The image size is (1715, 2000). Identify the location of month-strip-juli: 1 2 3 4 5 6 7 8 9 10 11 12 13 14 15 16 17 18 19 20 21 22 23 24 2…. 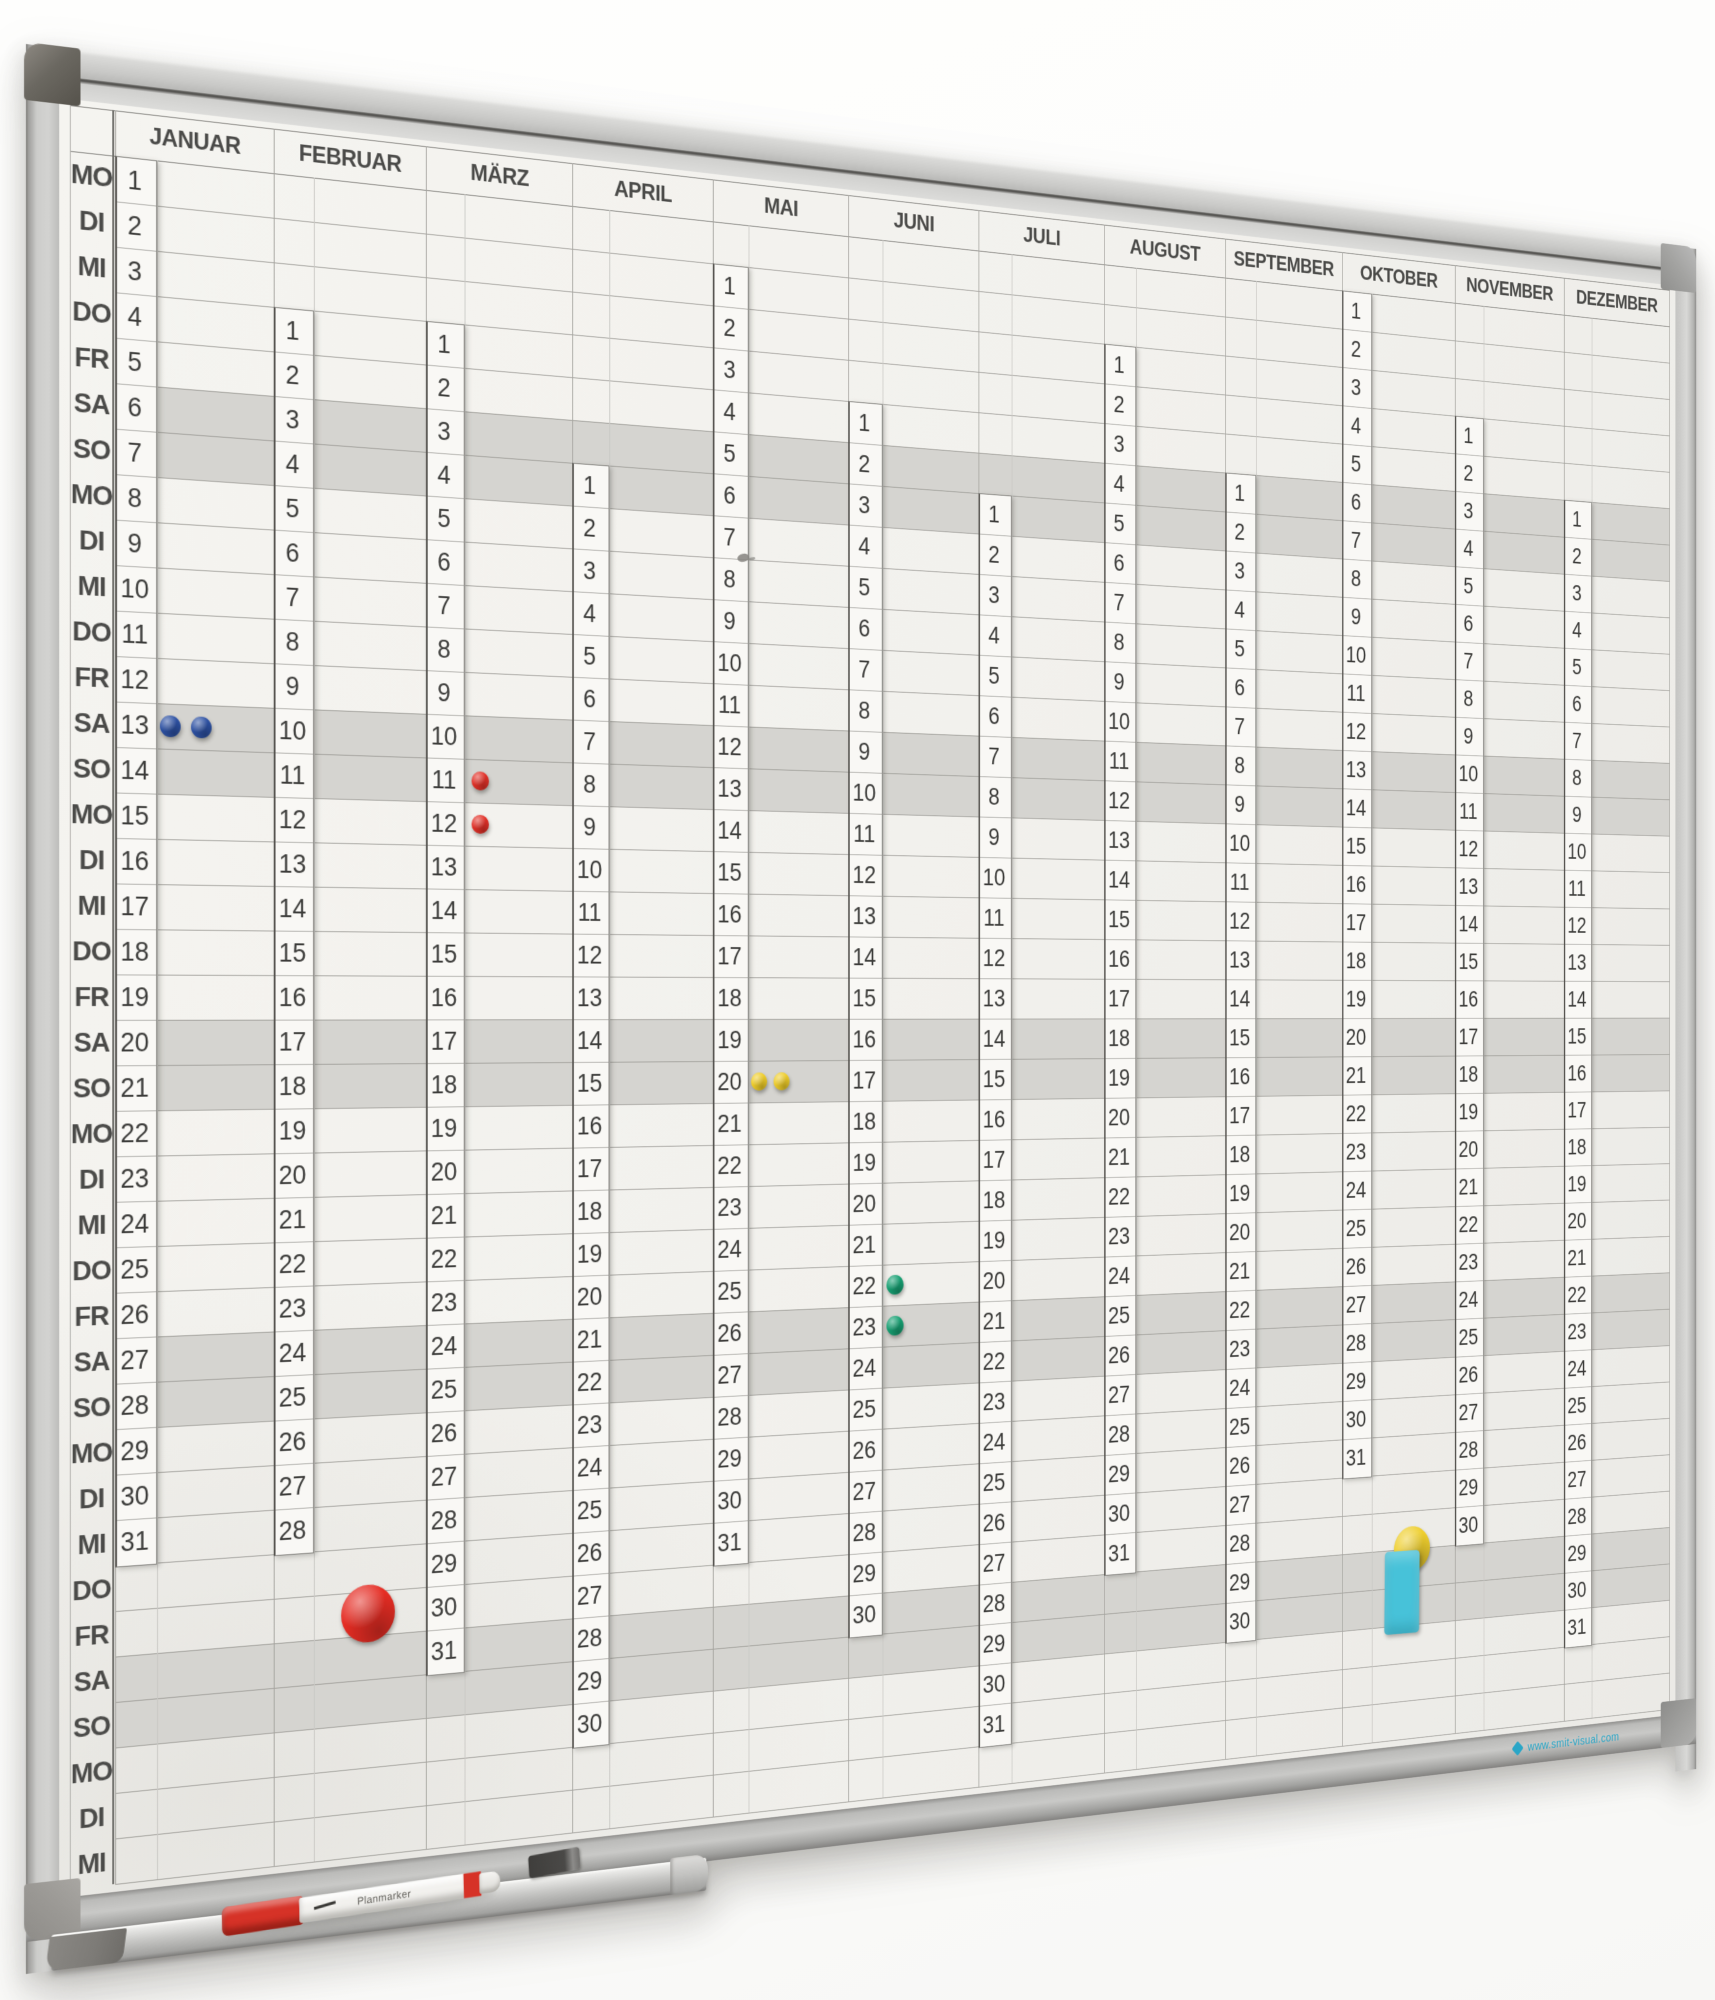
(995, 1121).